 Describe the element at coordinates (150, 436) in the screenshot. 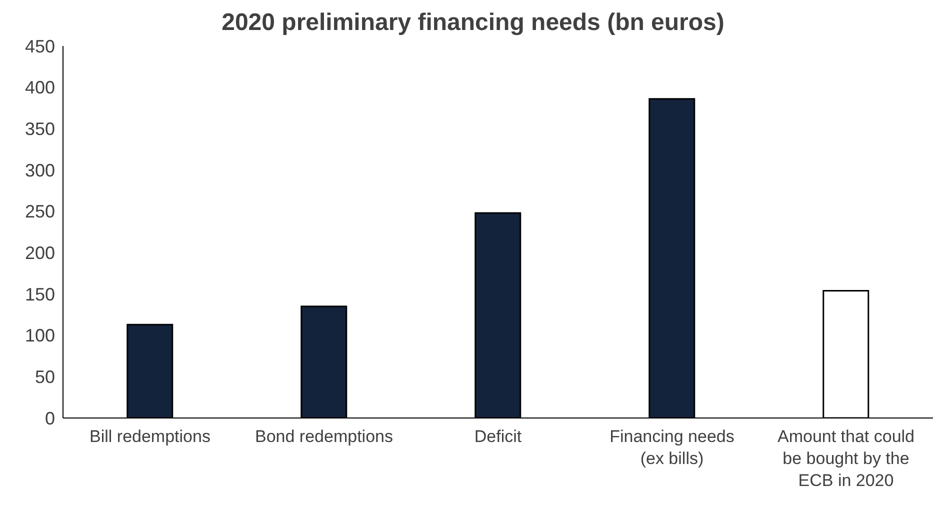

I see `x-tick-label: Bill redemptions` at that location.